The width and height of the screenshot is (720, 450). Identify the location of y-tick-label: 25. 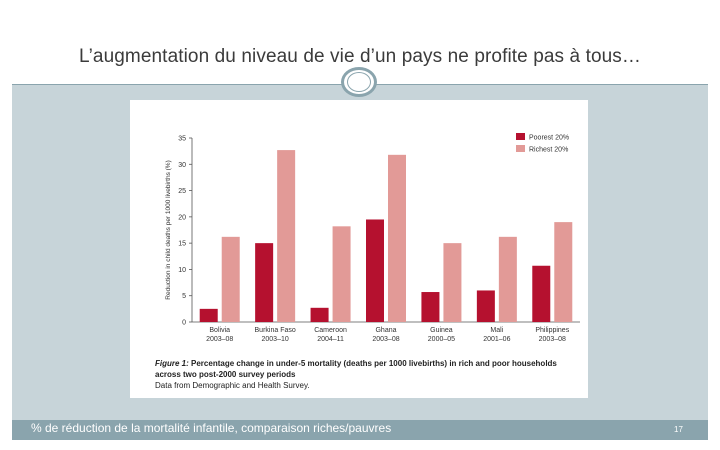
(182, 191).